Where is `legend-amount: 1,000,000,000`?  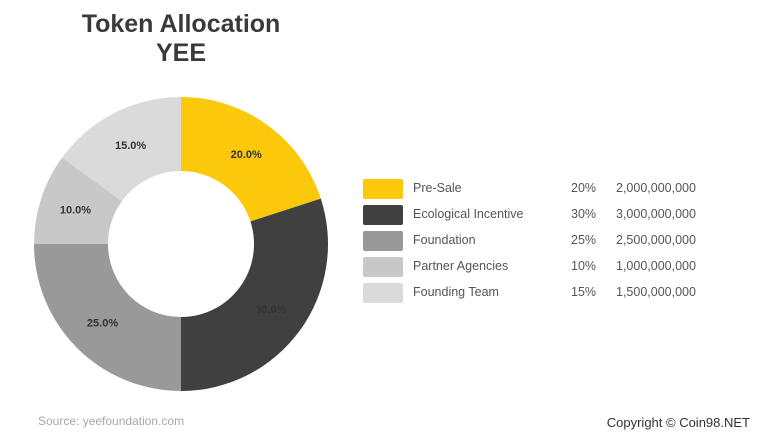 legend-amount: 1,000,000,000 is located at coordinates (656, 266).